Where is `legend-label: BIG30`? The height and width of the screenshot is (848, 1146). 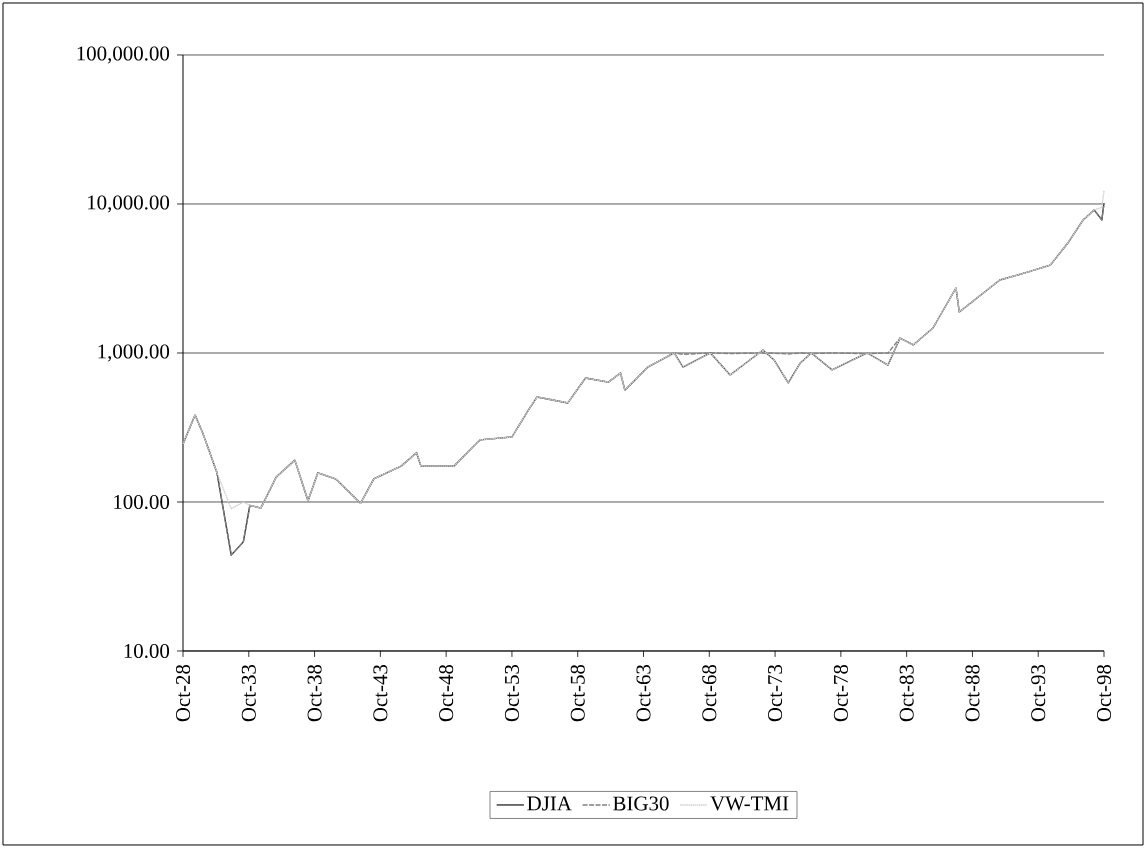 legend-label: BIG30 is located at coordinates (641, 803).